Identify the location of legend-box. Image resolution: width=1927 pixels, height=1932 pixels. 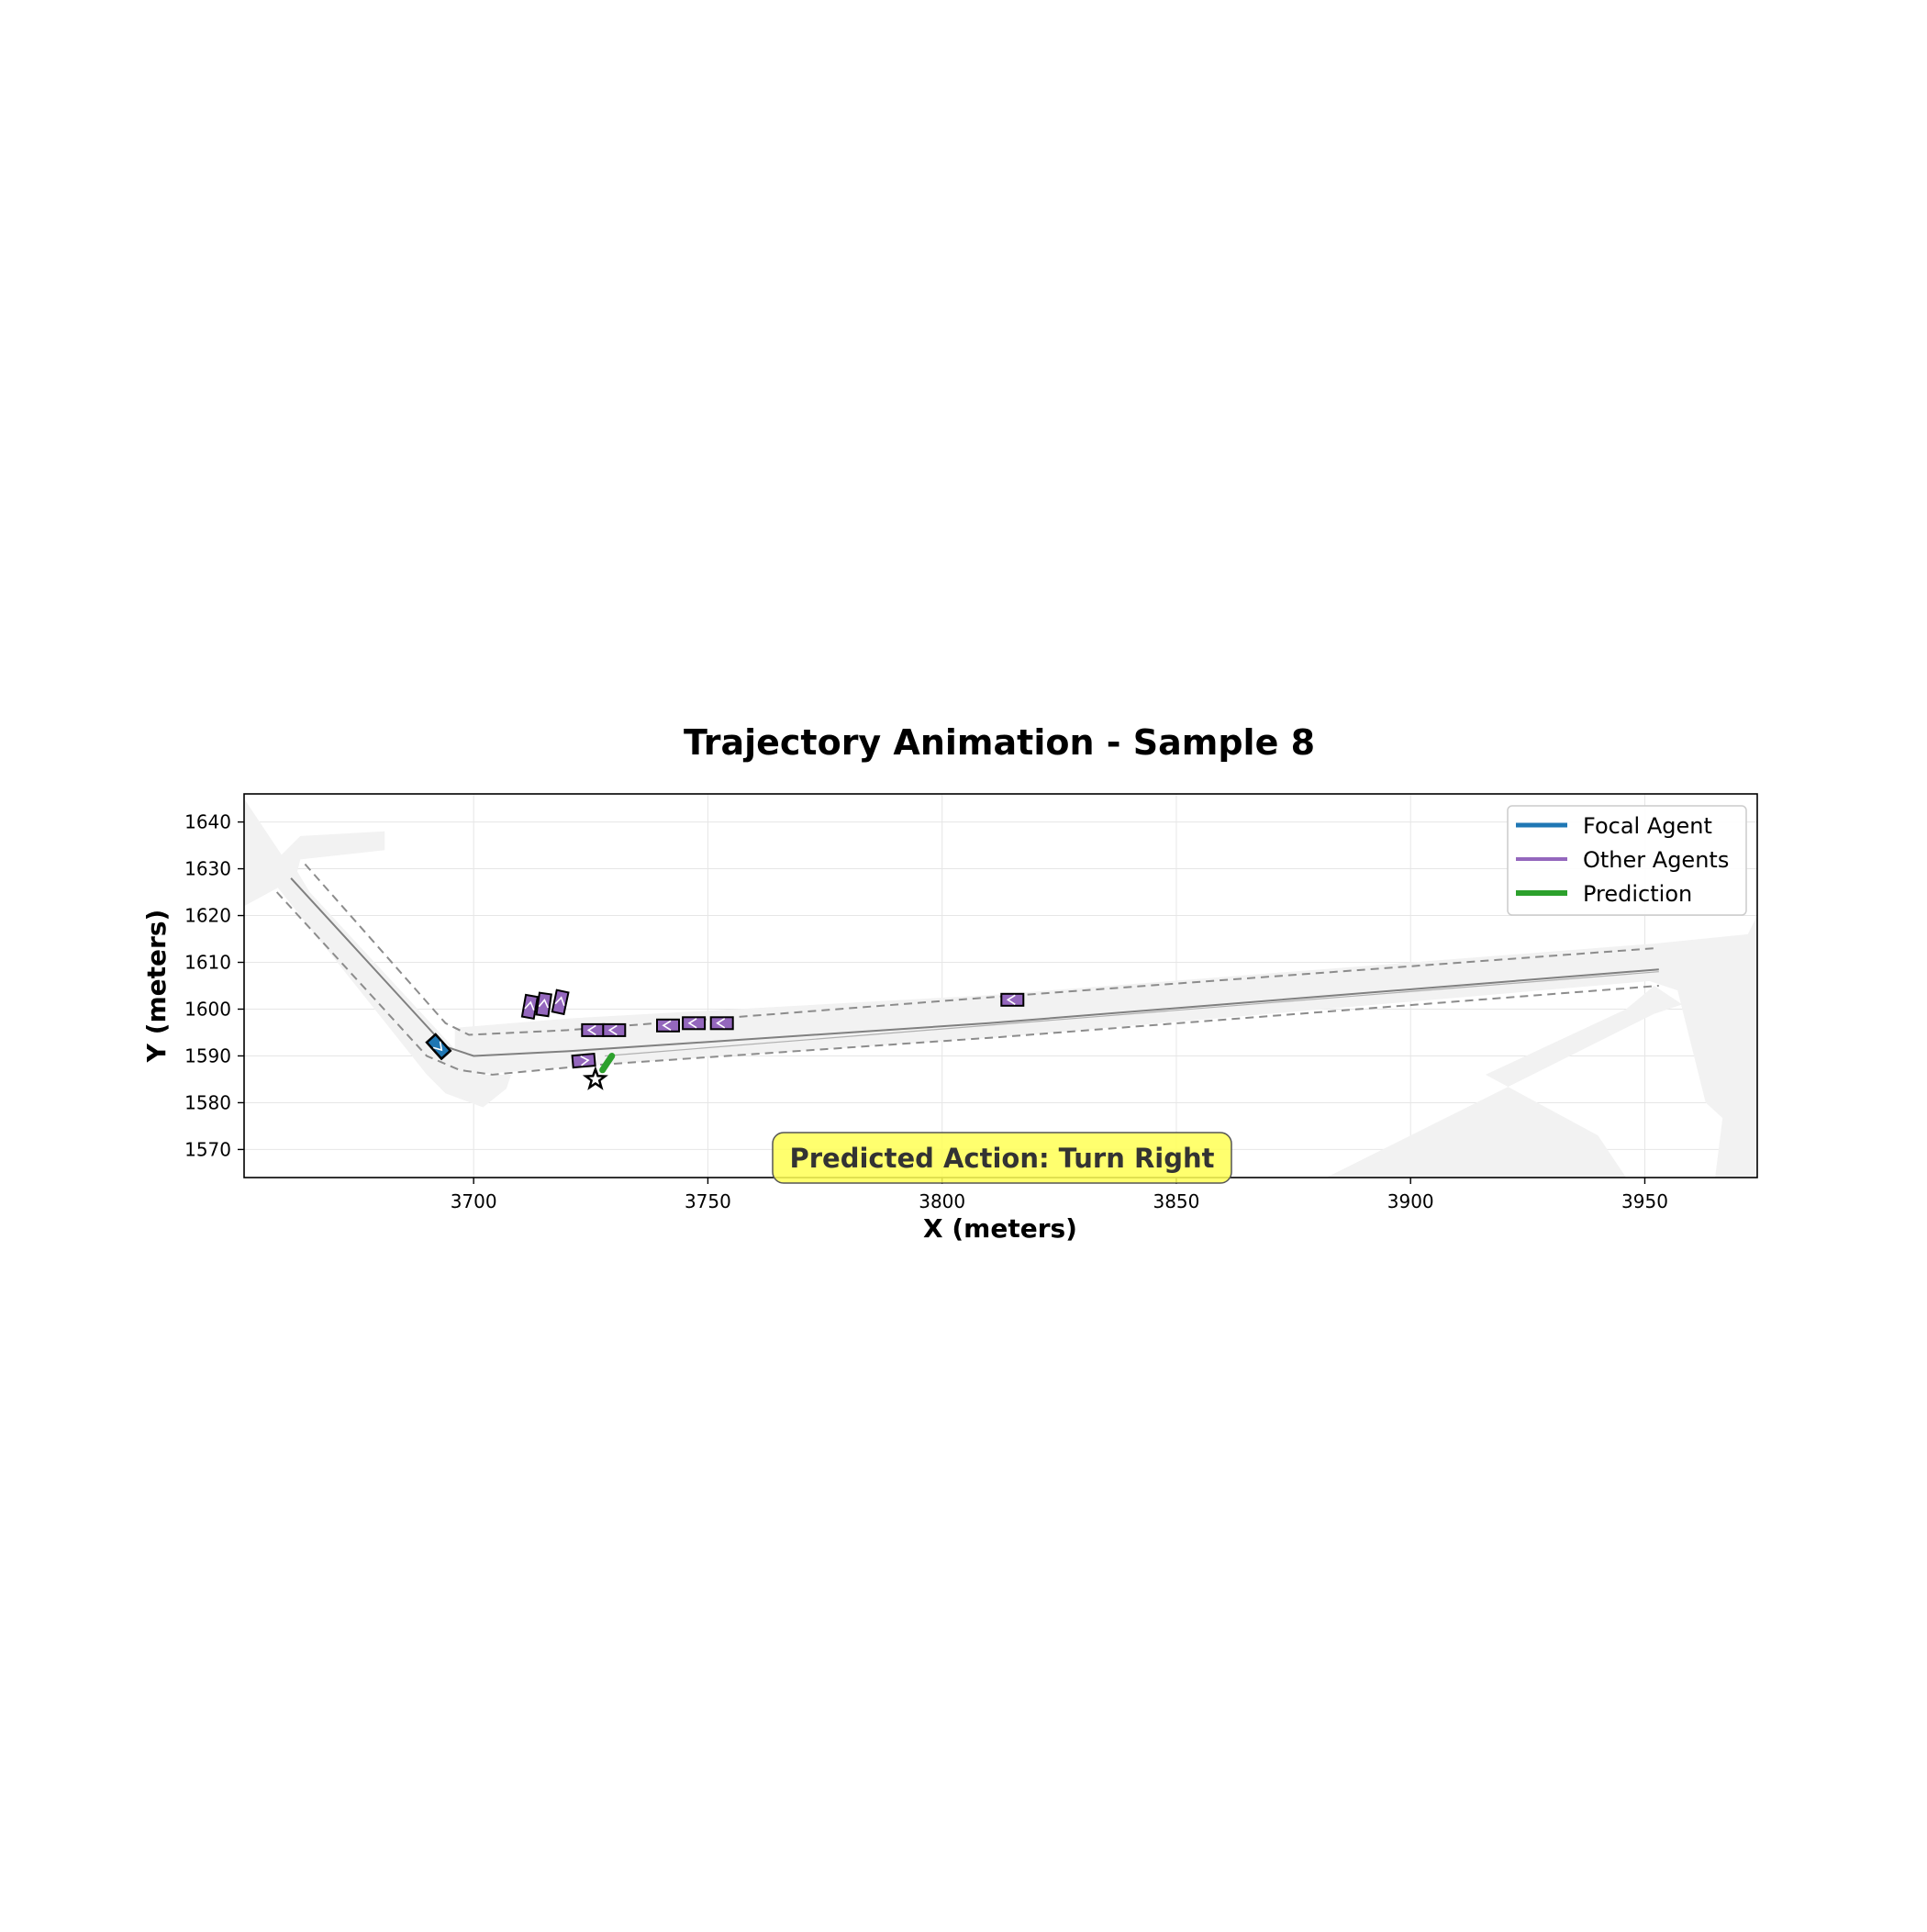
(1627, 860).